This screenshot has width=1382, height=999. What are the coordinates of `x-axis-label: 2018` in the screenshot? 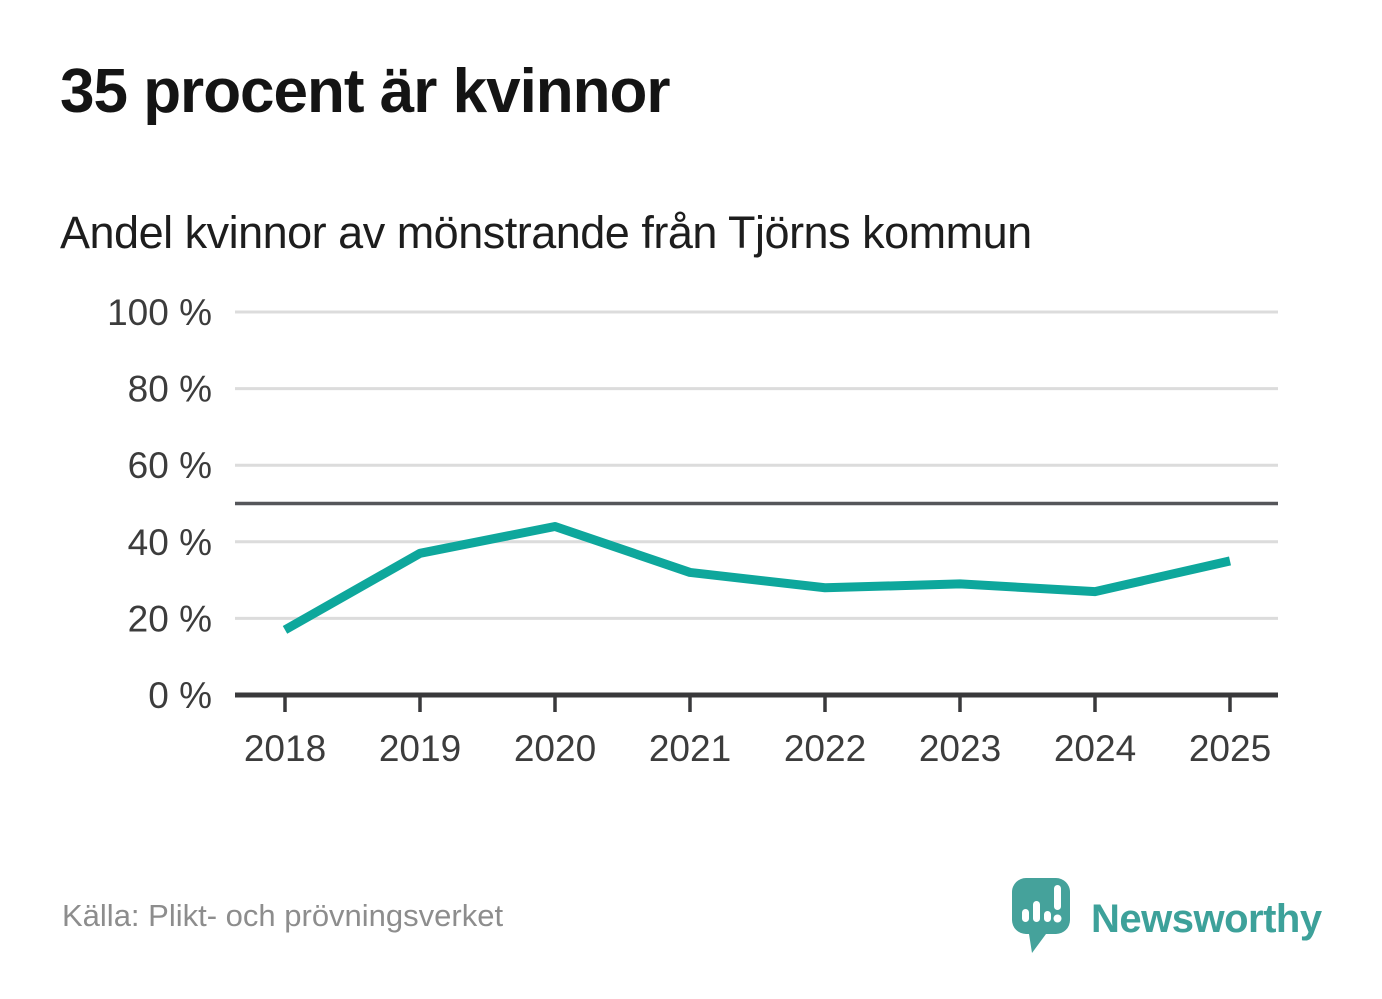 It's located at (285, 748).